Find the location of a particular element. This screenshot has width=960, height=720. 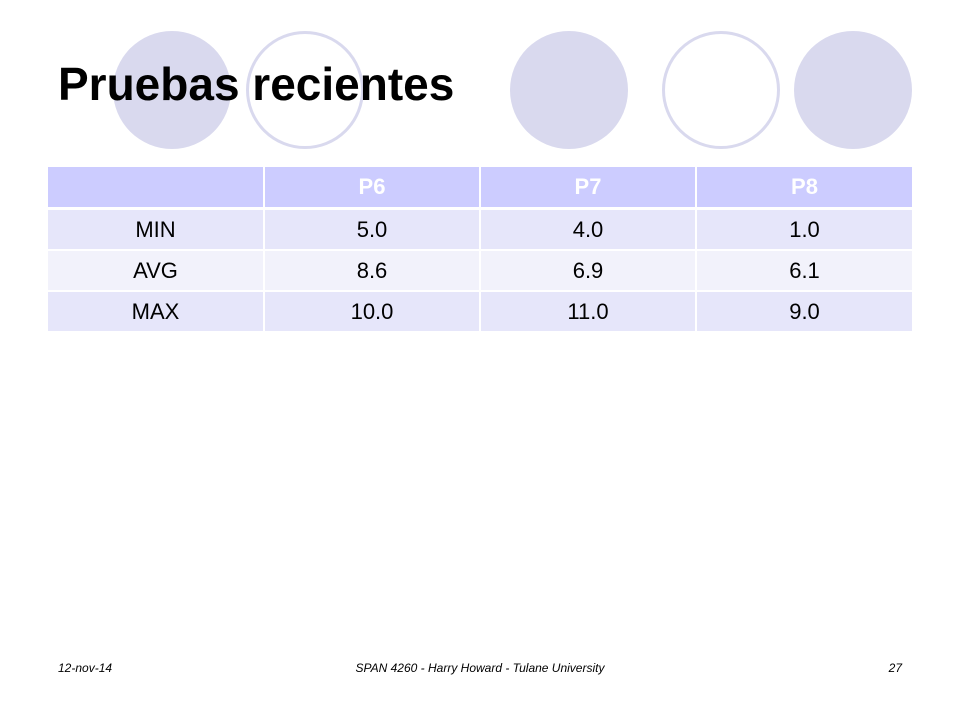

table-header-row: P6 P7 P8 is located at coordinates (480, 188).